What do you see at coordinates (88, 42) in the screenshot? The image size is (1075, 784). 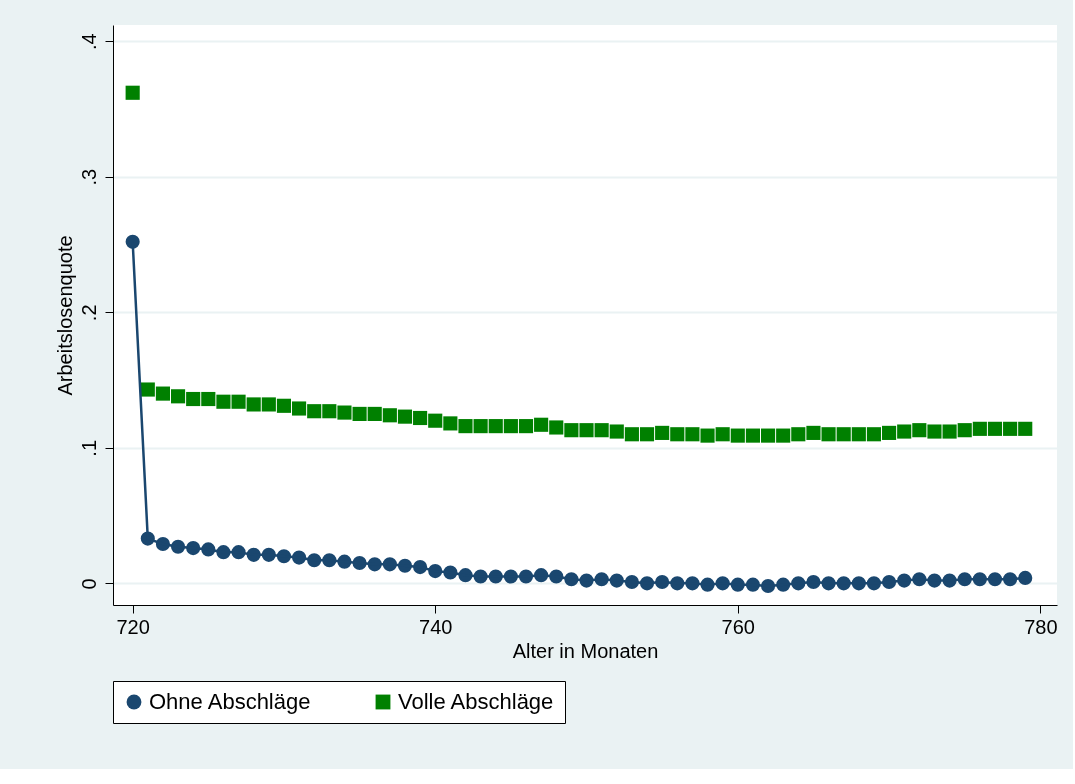 I see `y-tick-label: .4` at bounding box center [88, 42].